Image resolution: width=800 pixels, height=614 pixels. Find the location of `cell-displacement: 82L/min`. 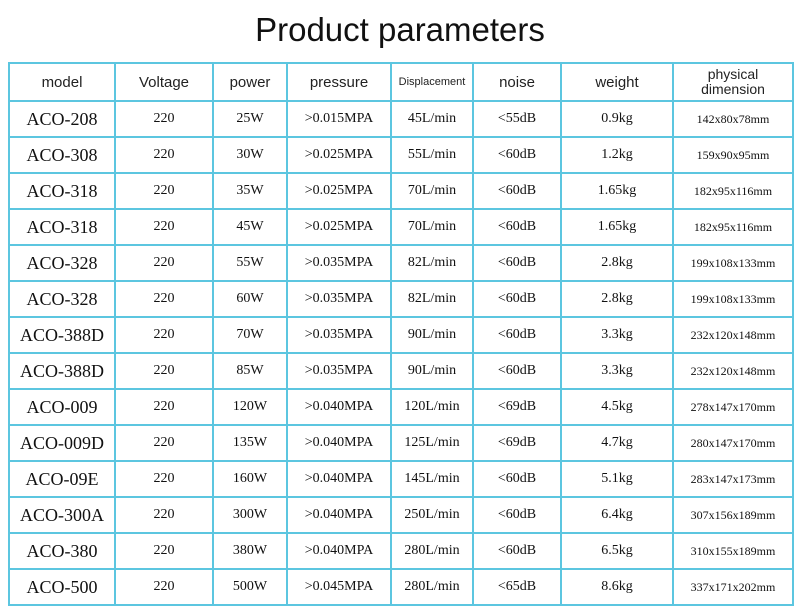

cell-displacement: 82L/min is located at coordinates (432, 299).